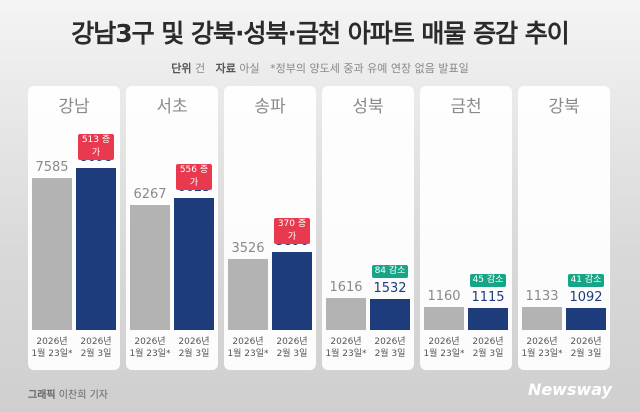 The height and width of the screenshot is (412, 640). I want to click on change-badge: 45 감소, so click(488, 280).